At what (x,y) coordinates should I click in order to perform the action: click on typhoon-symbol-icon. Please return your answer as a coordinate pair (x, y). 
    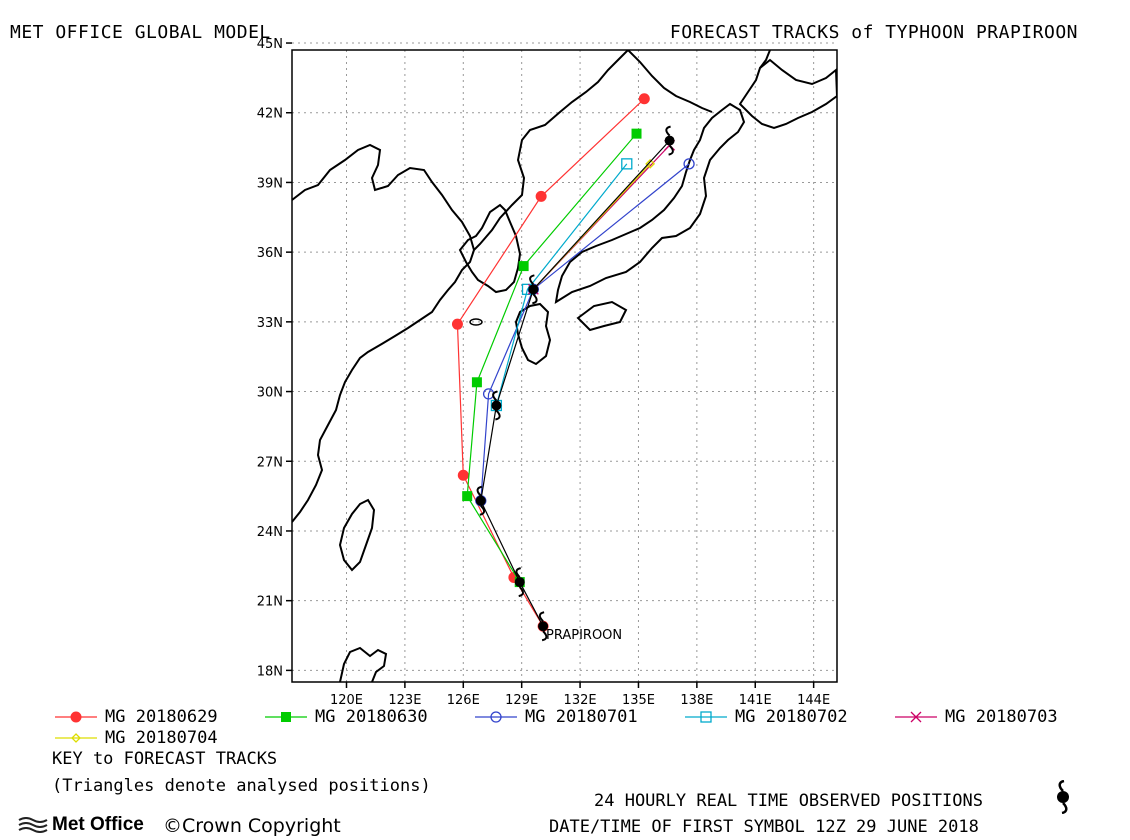
    Looking at the image, I should click on (1063, 797).